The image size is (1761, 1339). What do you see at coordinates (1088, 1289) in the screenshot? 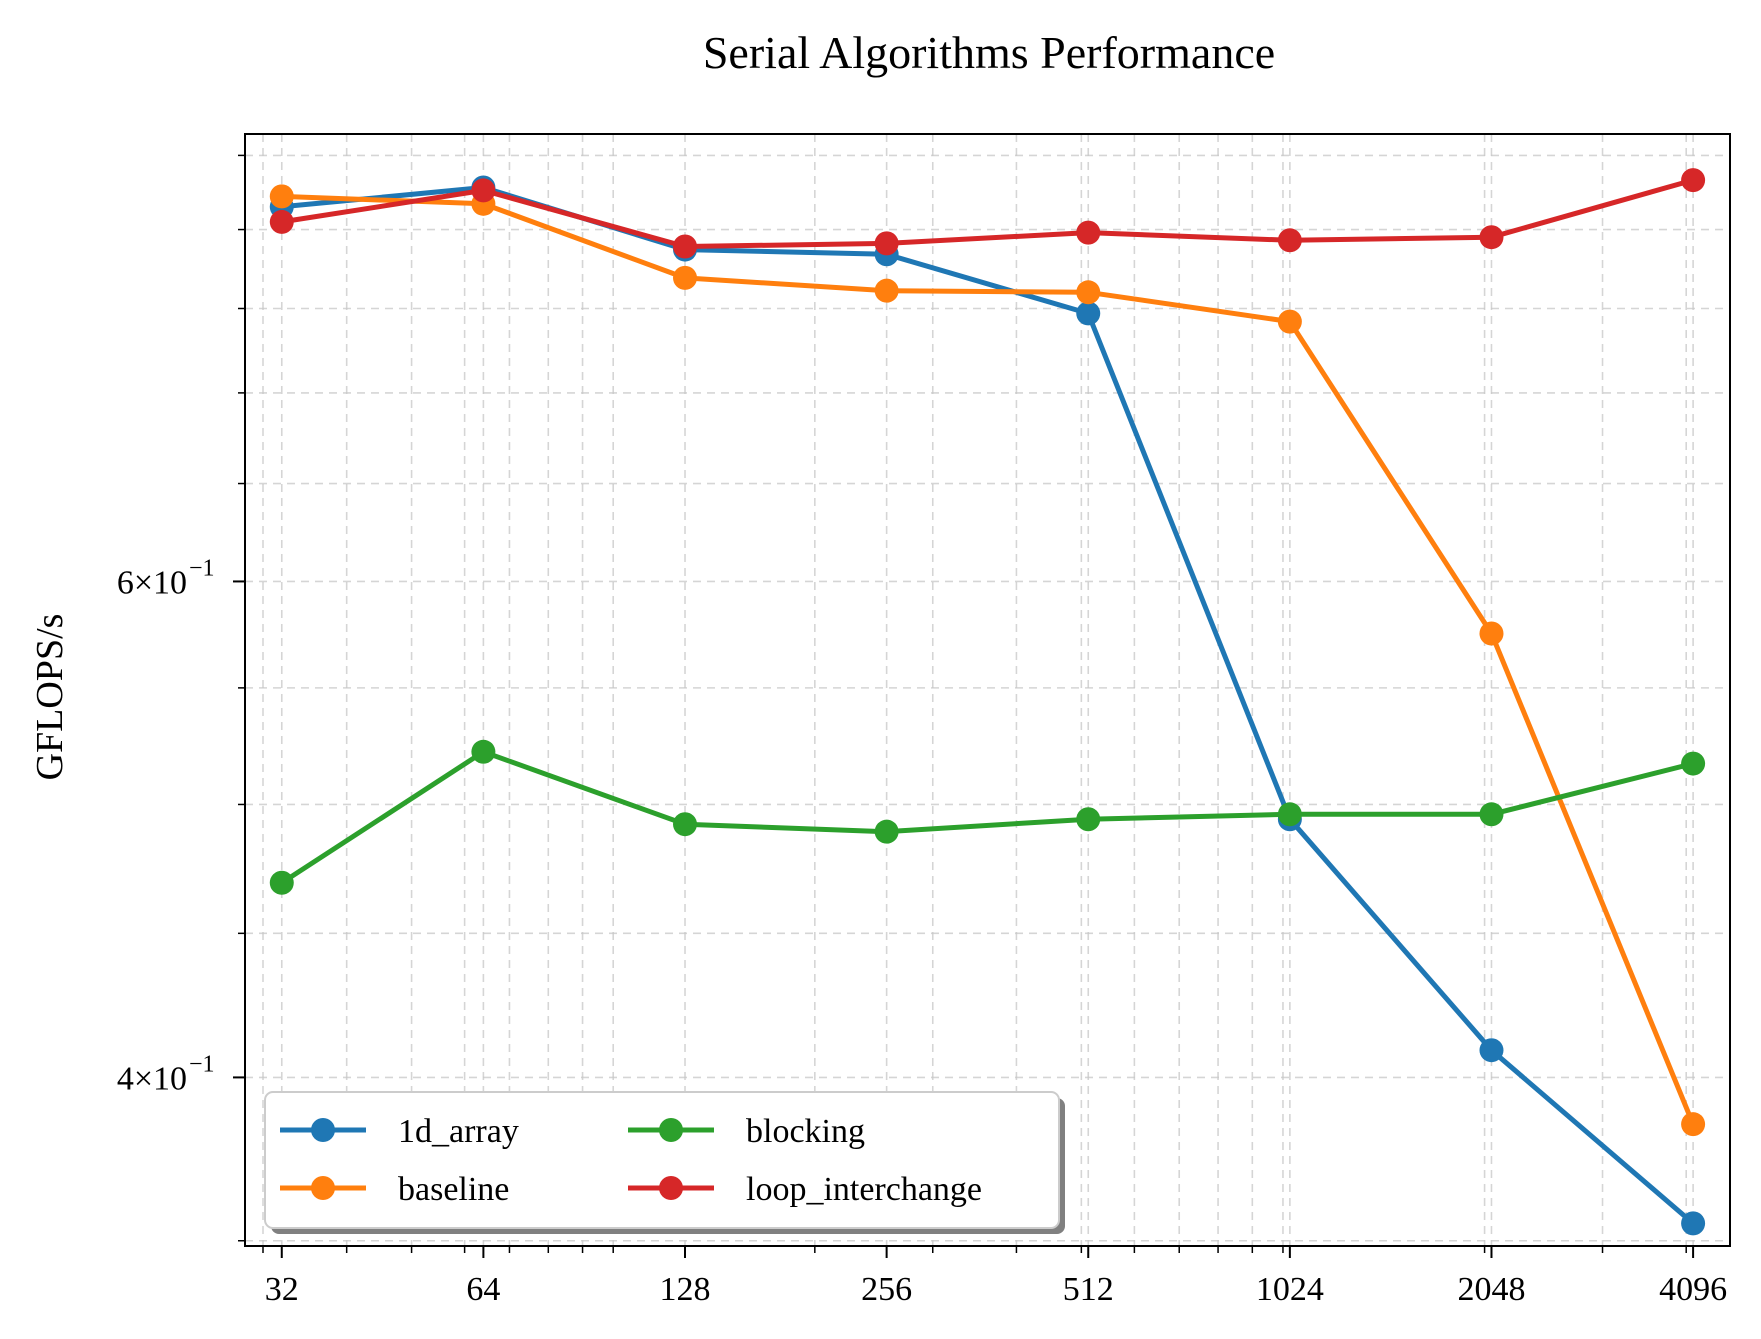
I see `x-tick-label: 512` at bounding box center [1088, 1289].